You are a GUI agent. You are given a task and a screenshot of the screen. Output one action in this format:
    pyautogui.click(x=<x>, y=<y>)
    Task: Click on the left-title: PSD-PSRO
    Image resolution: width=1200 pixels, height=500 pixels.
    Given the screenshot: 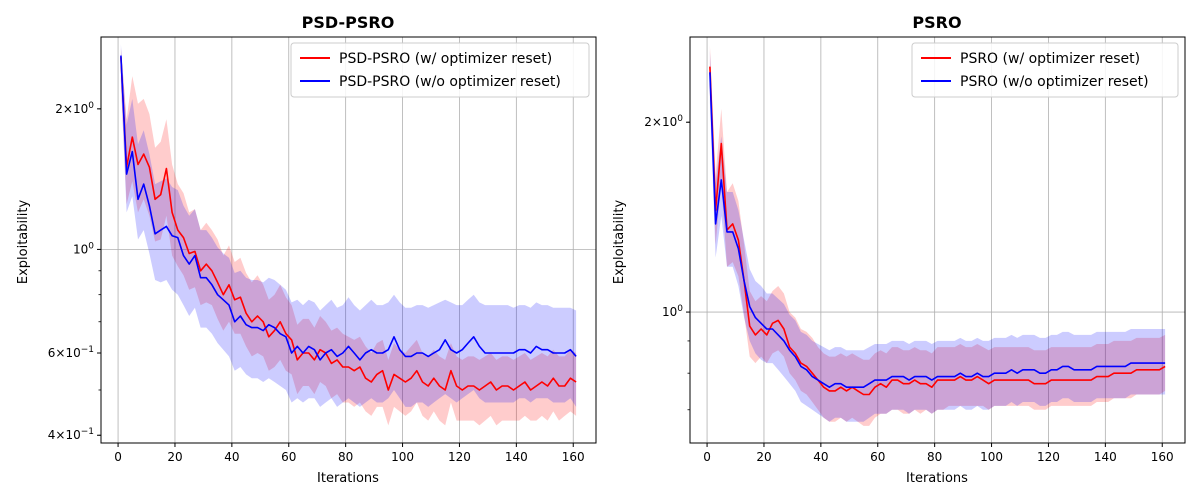 What is the action you would take?
    pyautogui.click(x=348, y=22)
    